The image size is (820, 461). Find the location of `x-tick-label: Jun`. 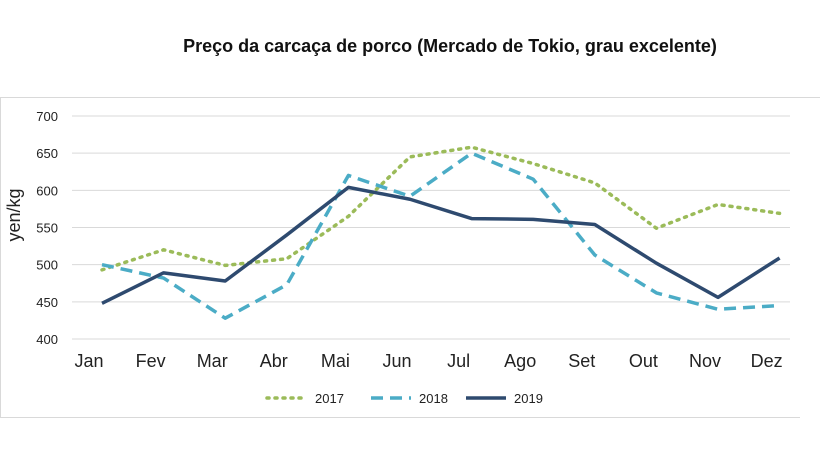

x-tick-label: Jun is located at coordinates (396, 361).